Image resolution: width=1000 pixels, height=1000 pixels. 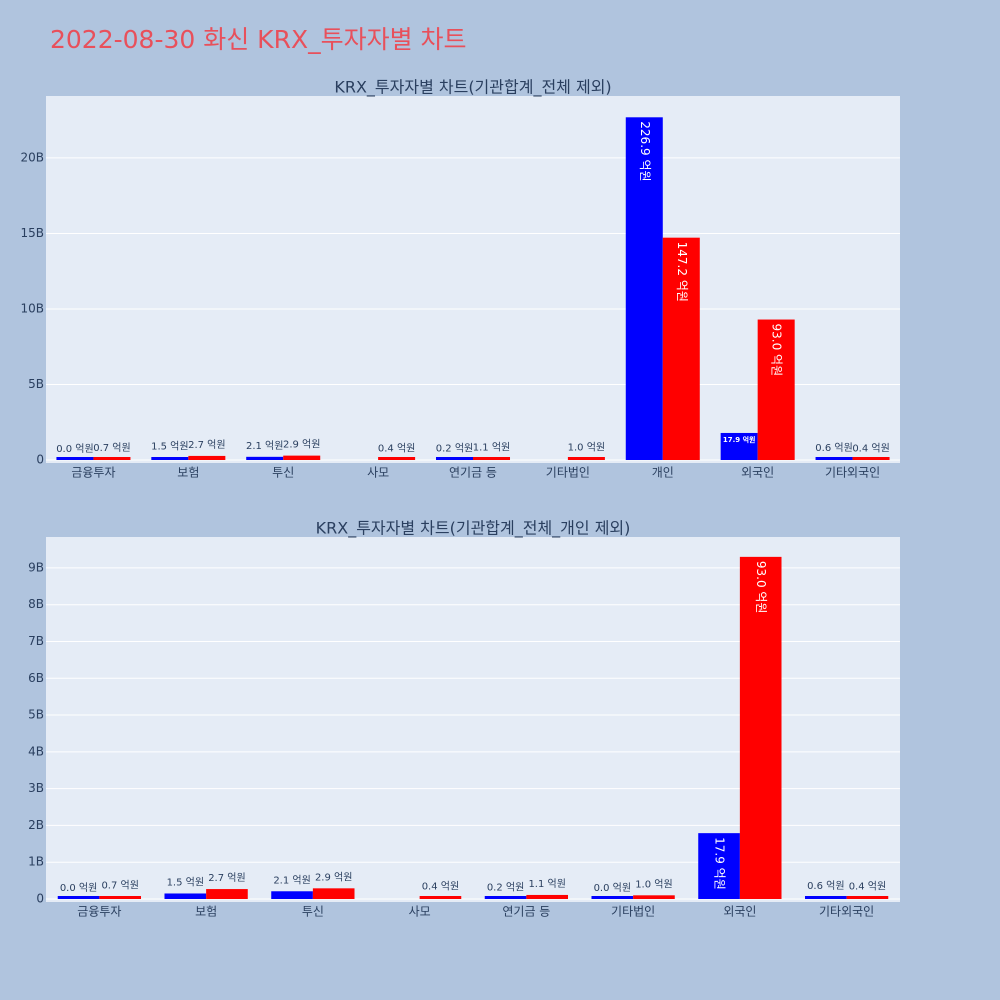 What do you see at coordinates (36, 641) in the screenshot?
I see `y-tick-label: 7B` at bounding box center [36, 641].